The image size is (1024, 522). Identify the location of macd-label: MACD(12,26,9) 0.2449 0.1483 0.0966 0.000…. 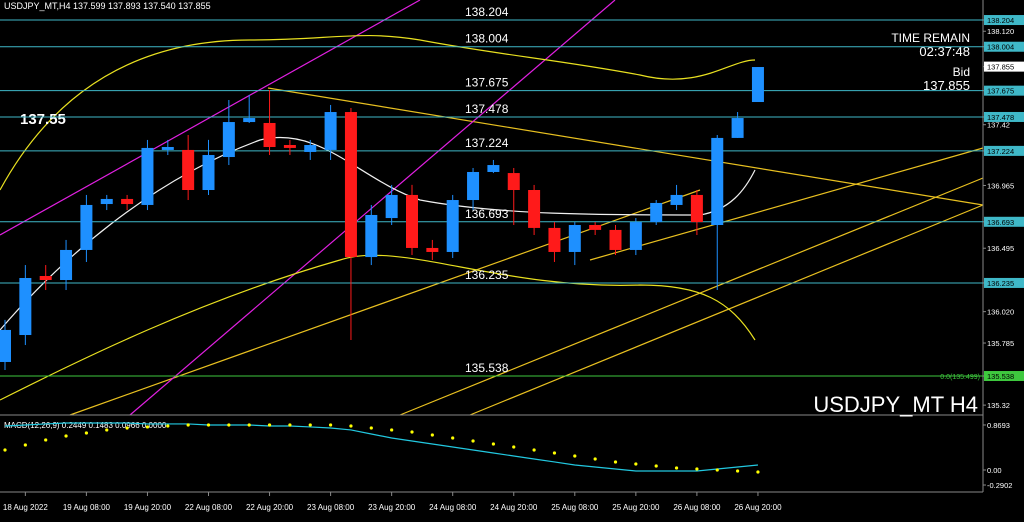
(85, 425).